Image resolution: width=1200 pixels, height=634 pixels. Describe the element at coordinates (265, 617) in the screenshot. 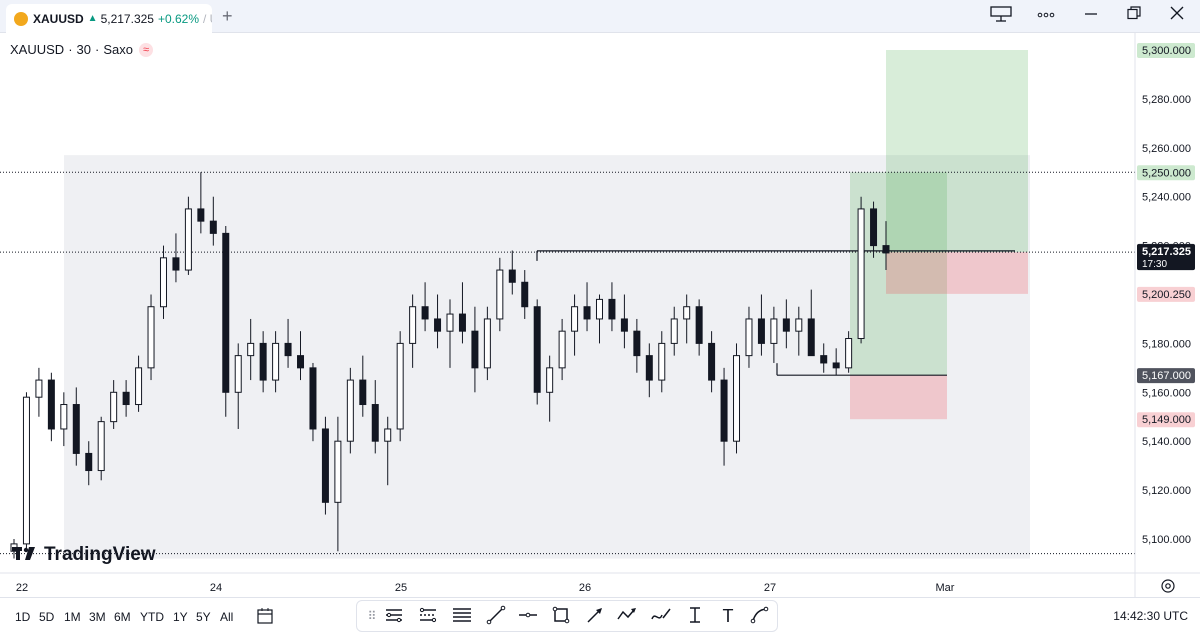

I see `goto-date-icon` at that location.